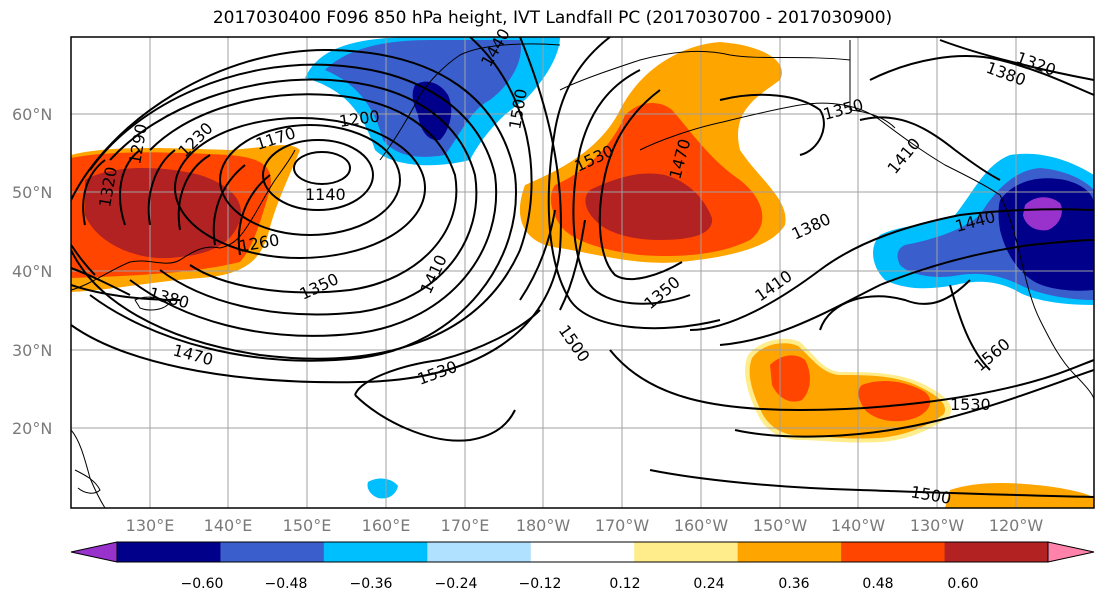 Image resolution: width=1105 pixels, height=601 pixels. Describe the element at coordinates (325, 194) in the screenshot. I see `contour-label: 1140` at that location.